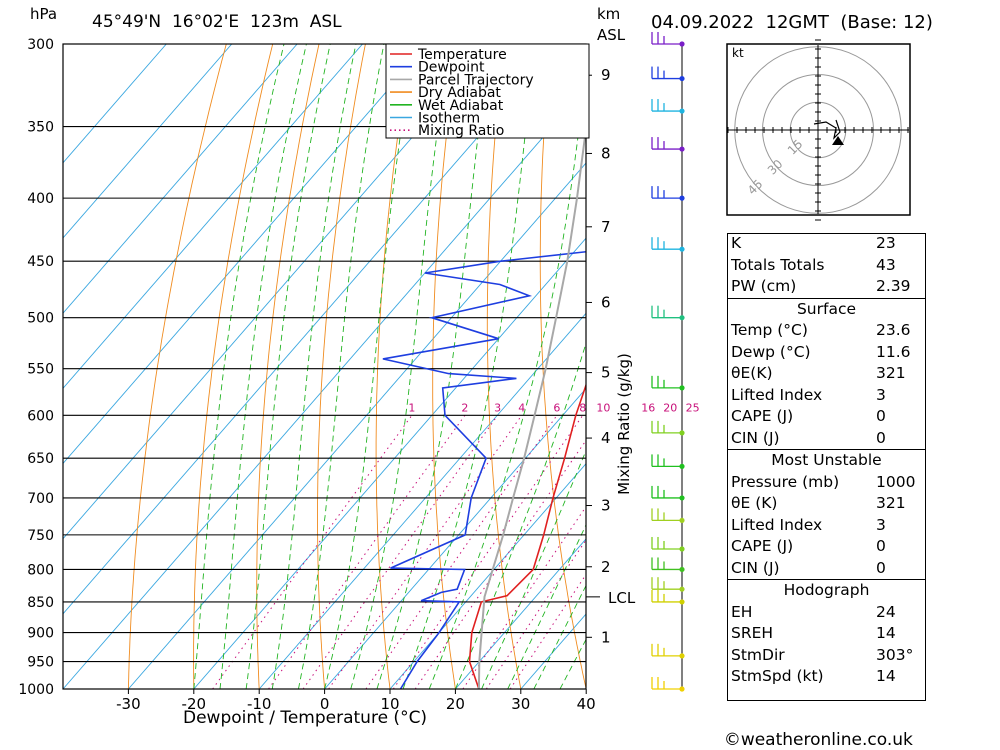 The width and height of the screenshot is (1000, 750). What do you see at coordinates (40, 663) in the screenshot?
I see `pressure-tick-label: 950` at bounding box center [40, 663].